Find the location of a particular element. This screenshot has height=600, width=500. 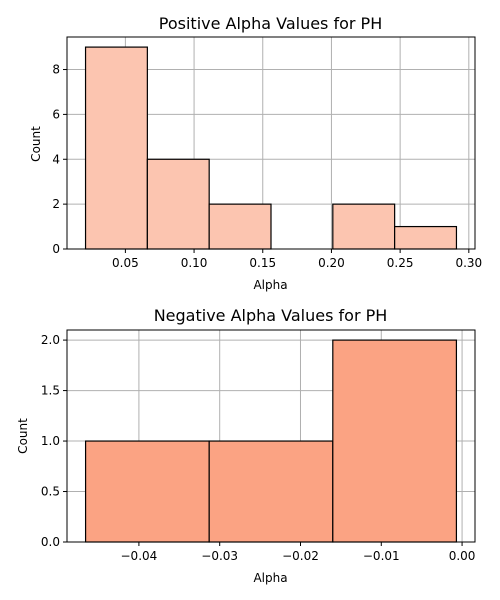

y-tick-label: 1.0 is located at coordinates (50, 441).